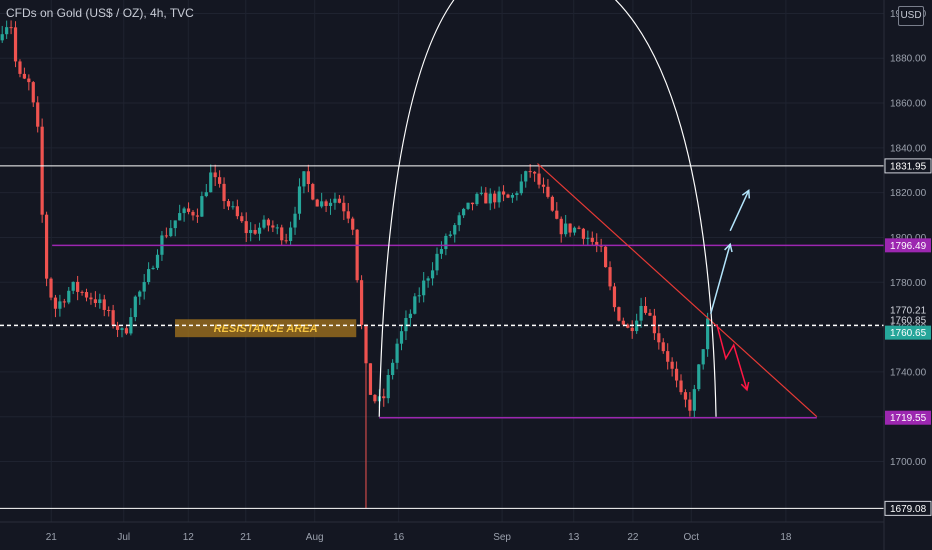  Describe the element at coordinates (745, 386) in the screenshot. I see `arrow-down-head` at that location.